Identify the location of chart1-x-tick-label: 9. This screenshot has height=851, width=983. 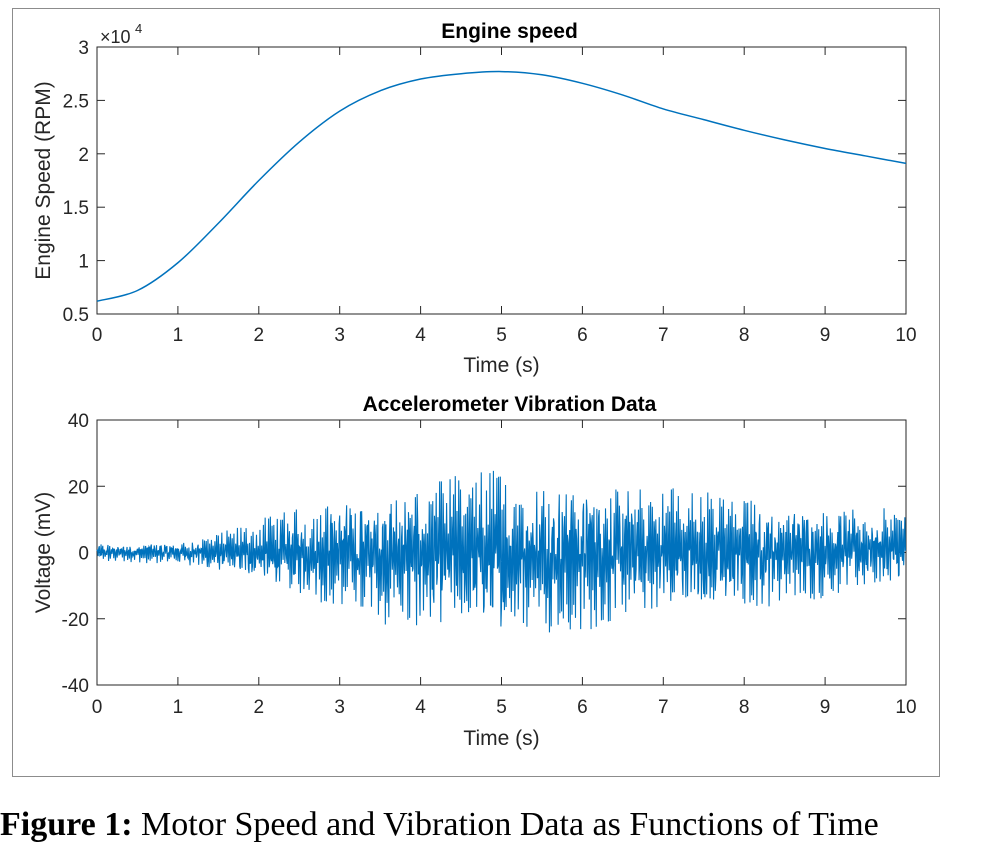
(825, 335).